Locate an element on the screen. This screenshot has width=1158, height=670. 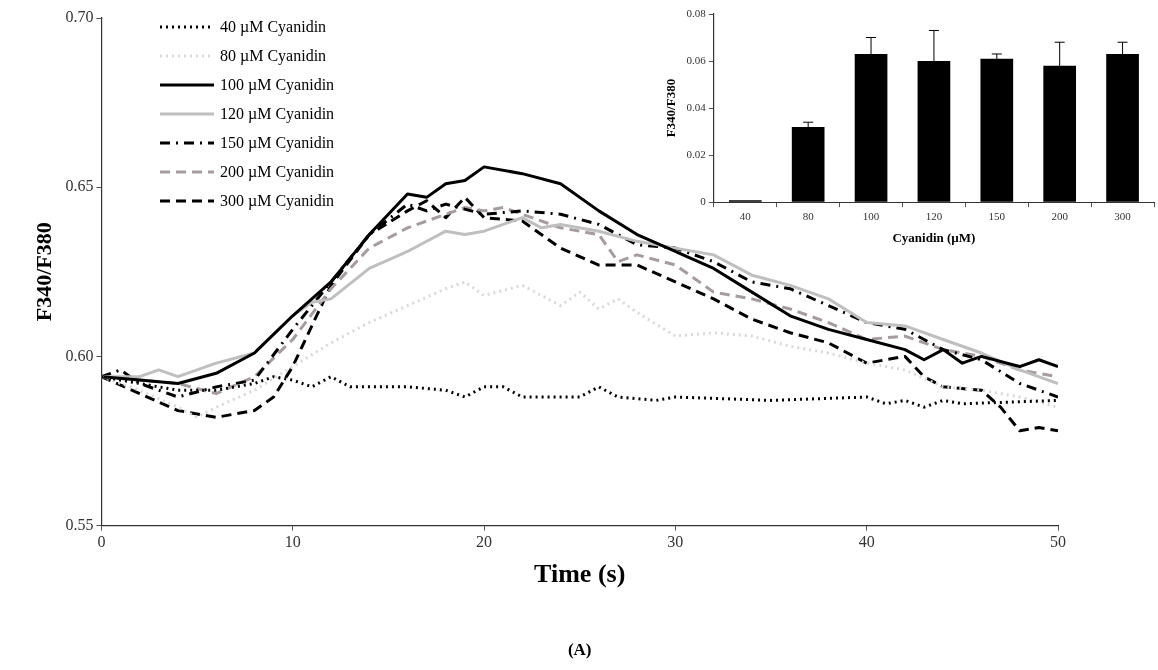
x-tick-label: 200 is located at coordinates (1060, 215).